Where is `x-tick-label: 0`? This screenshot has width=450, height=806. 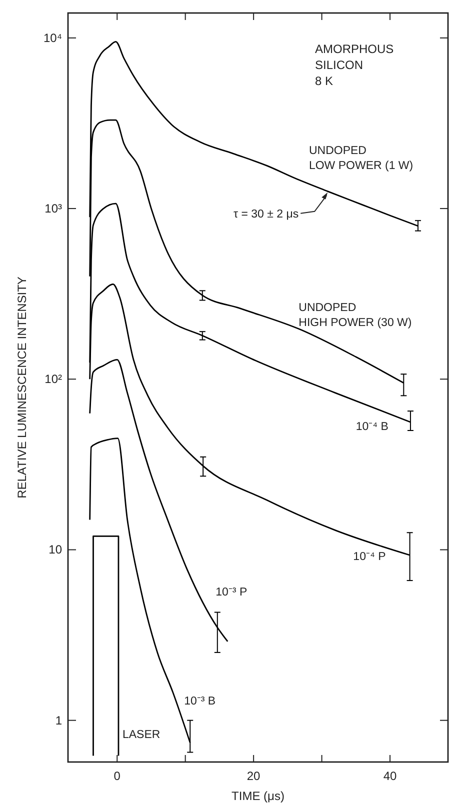 x-tick-label: 0 is located at coordinates (117, 776).